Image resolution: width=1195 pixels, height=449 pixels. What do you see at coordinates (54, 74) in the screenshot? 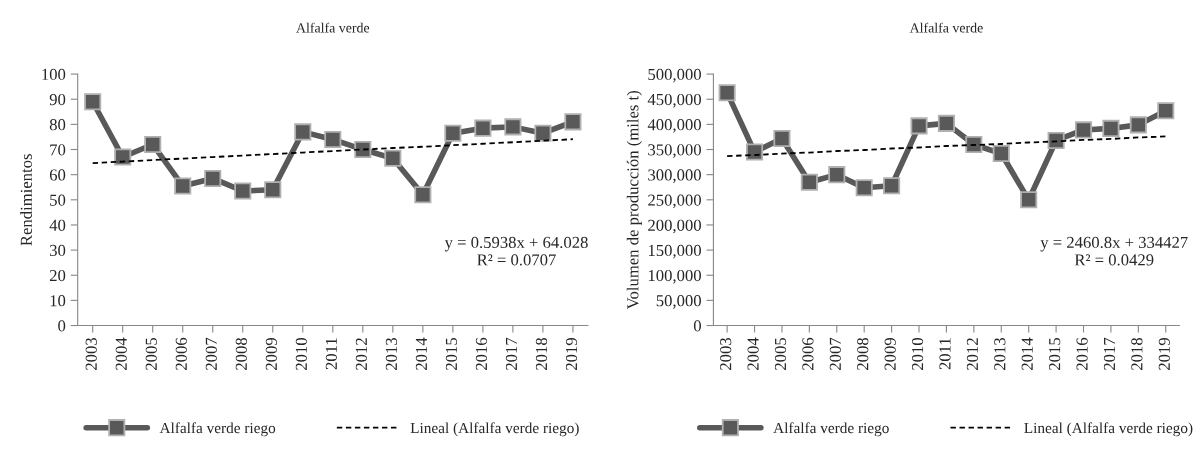
I see `y-tick-label: 100` at bounding box center [54, 74].